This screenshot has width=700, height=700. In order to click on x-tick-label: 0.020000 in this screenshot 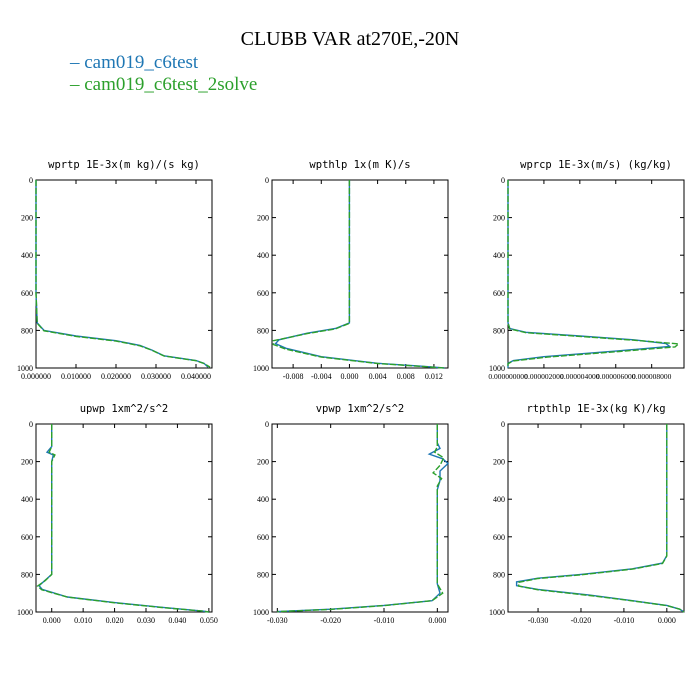, I will do `click(116, 376)`.